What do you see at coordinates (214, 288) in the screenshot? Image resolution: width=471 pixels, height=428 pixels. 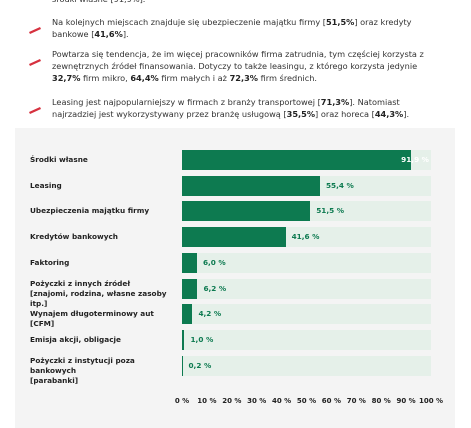 I see `value-label: 6,2 %` at bounding box center [214, 288].